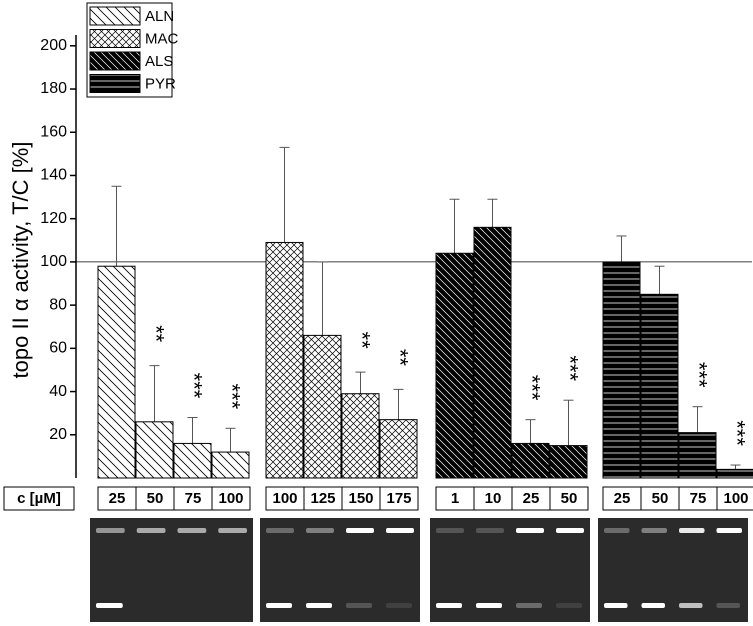 This screenshot has height=626, width=753. What do you see at coordinates (53, 45) in the screenshot?
I see `y-tick-label: 200` at bounding box center [53, 45].